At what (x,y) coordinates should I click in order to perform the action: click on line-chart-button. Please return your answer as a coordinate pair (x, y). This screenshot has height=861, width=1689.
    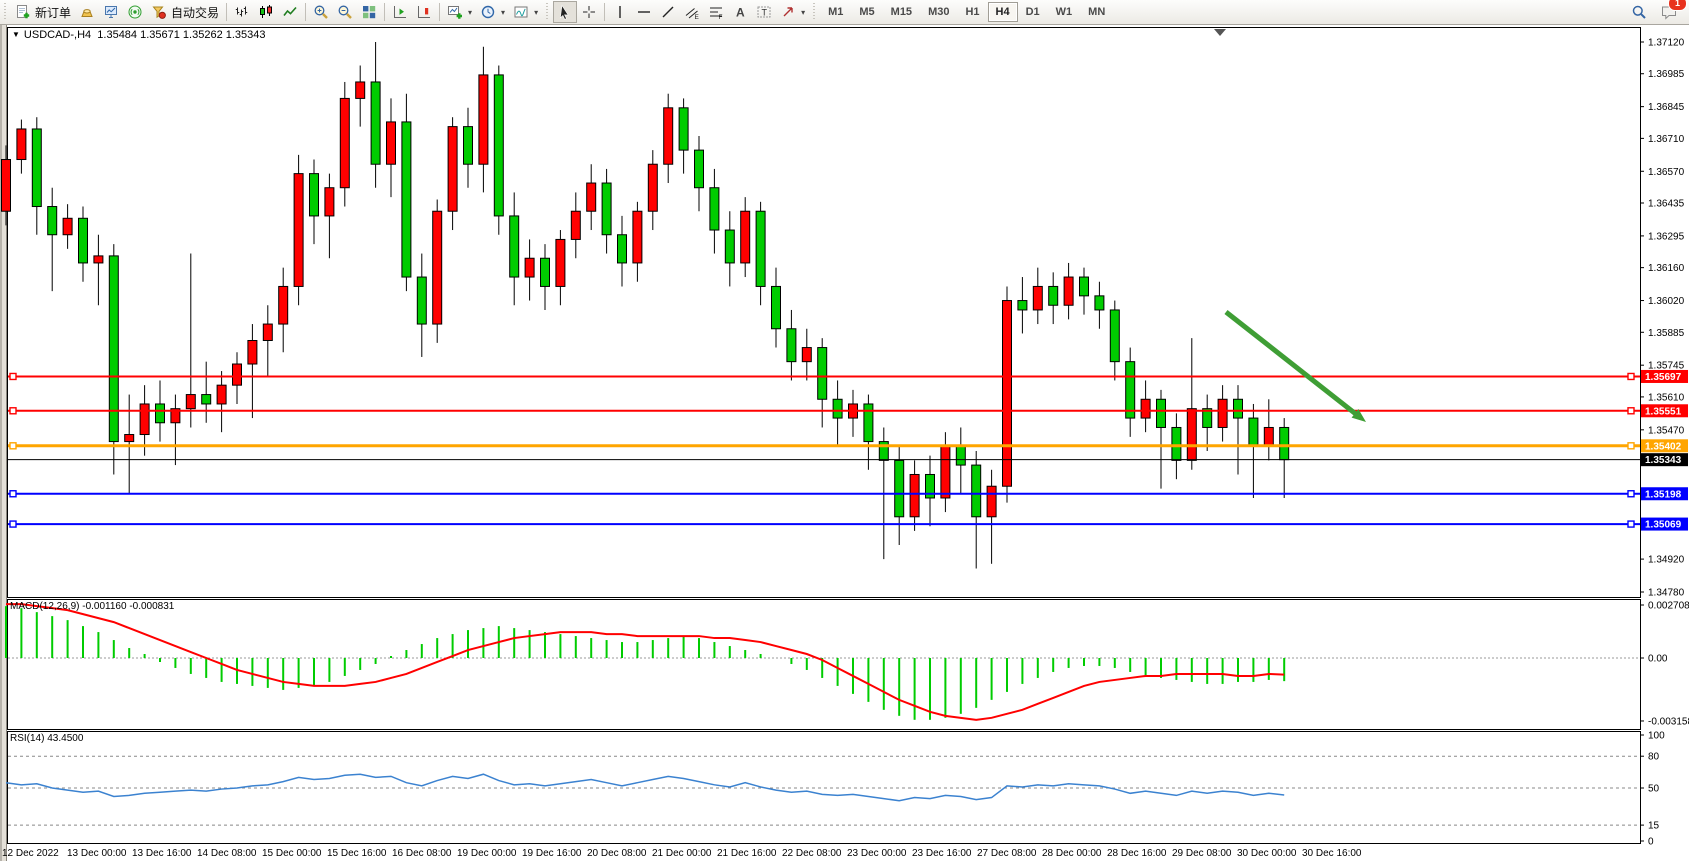
    Looking at the image, I should click on (290, 12).